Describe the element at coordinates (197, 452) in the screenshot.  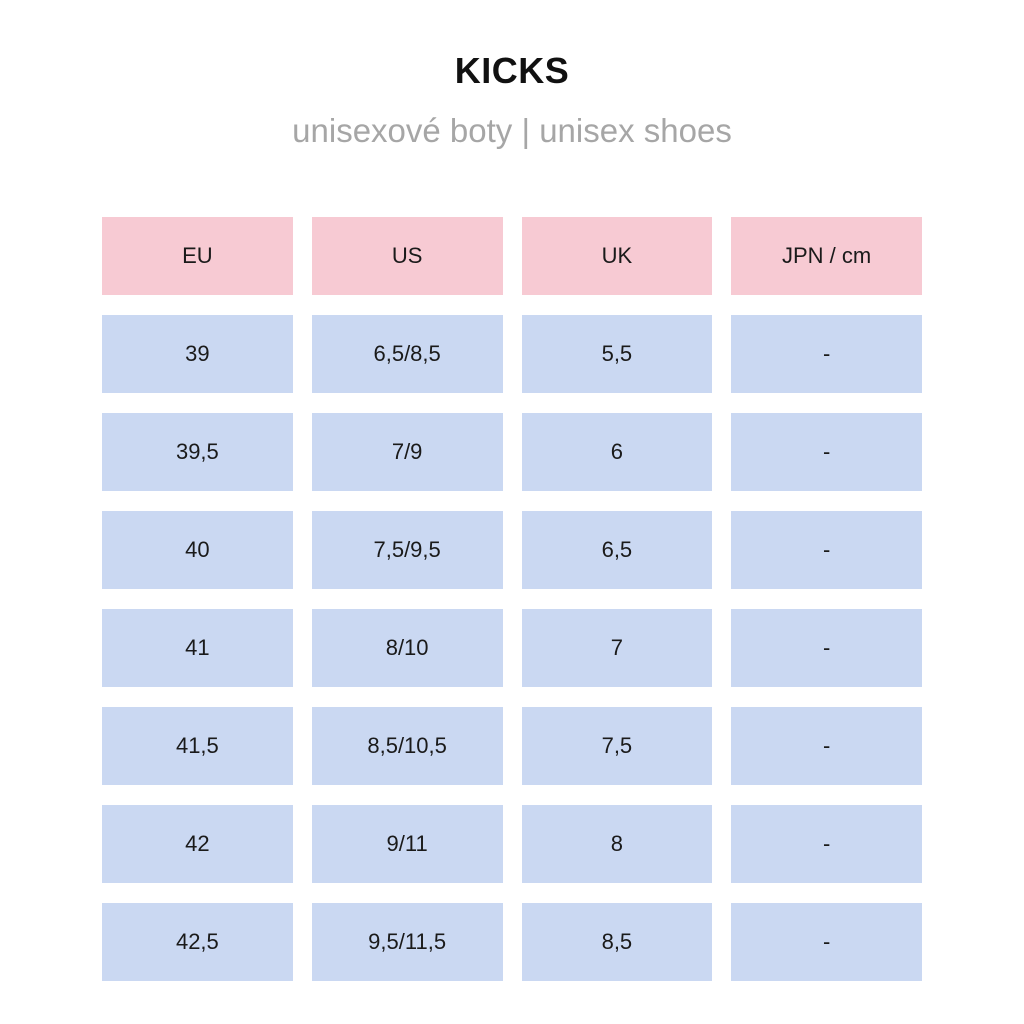
I see `cell-eu: 39,5` at that location.